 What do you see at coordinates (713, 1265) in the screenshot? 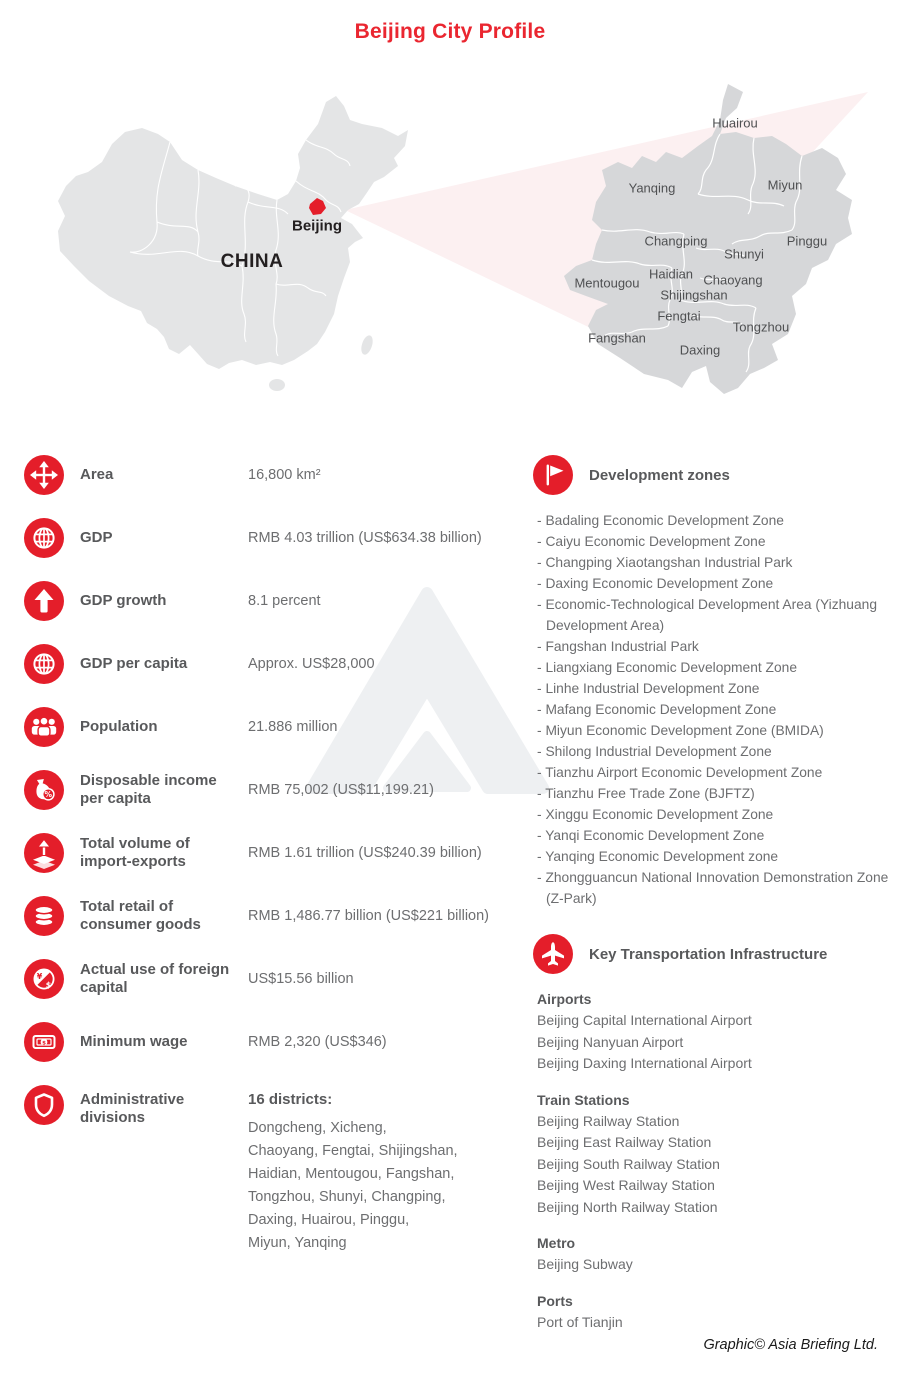
I see `metro-list: Beijing Subway` at bounding box center [713, 1265].